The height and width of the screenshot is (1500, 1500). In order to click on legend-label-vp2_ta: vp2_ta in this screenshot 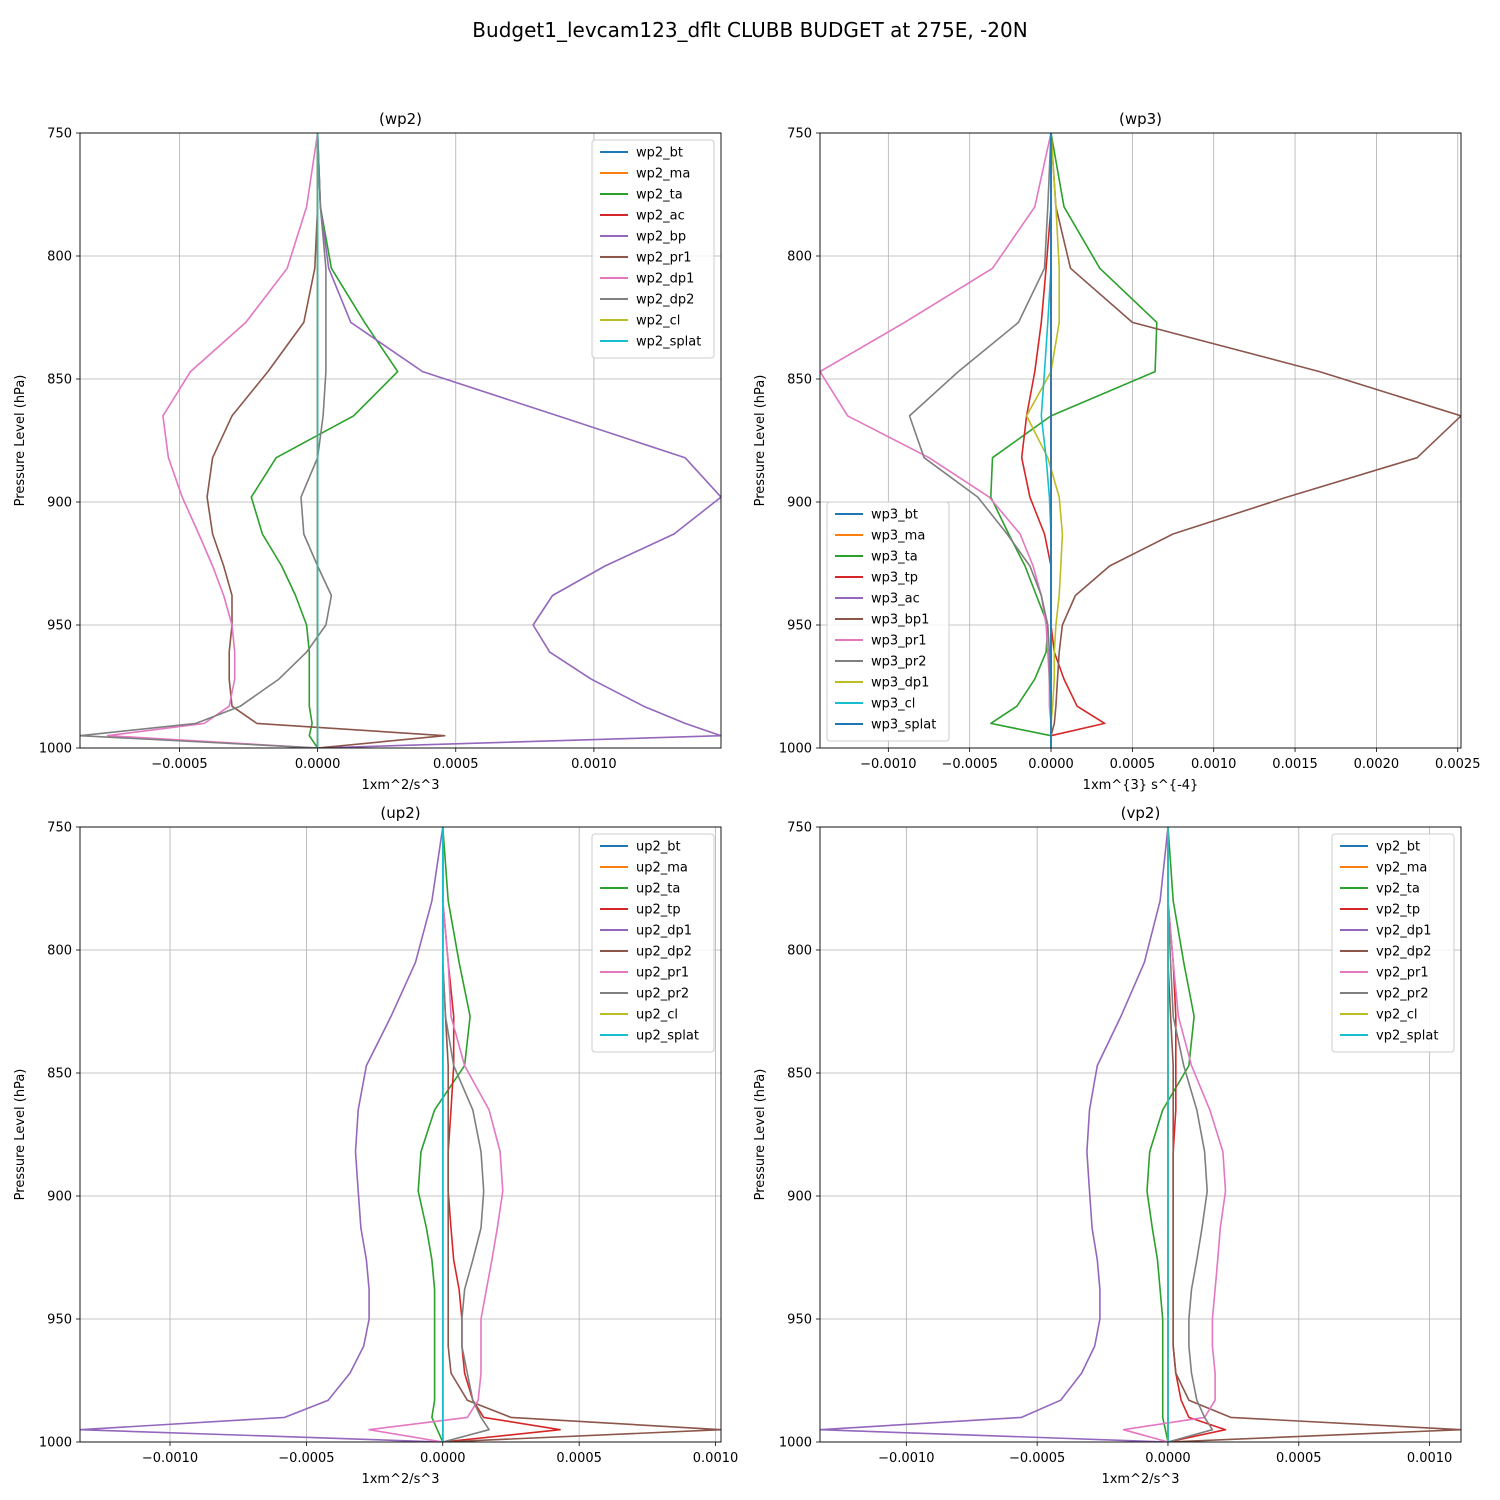, I will do `click(1398, 889)`.